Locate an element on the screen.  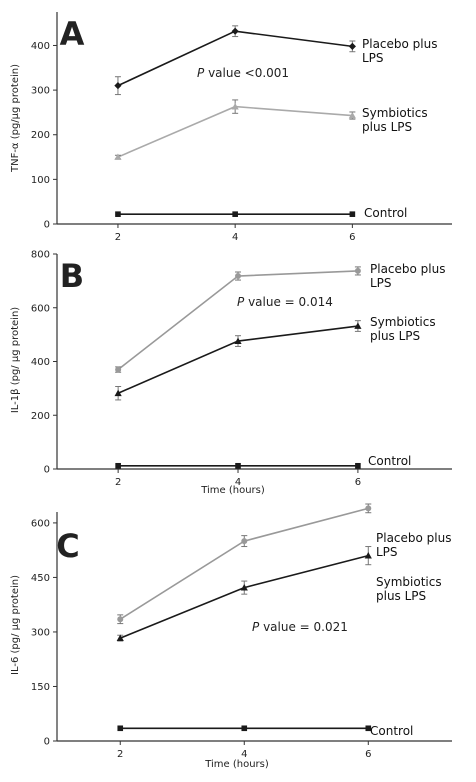
y-tick-label: 100 is located at coordinates (40, 180).